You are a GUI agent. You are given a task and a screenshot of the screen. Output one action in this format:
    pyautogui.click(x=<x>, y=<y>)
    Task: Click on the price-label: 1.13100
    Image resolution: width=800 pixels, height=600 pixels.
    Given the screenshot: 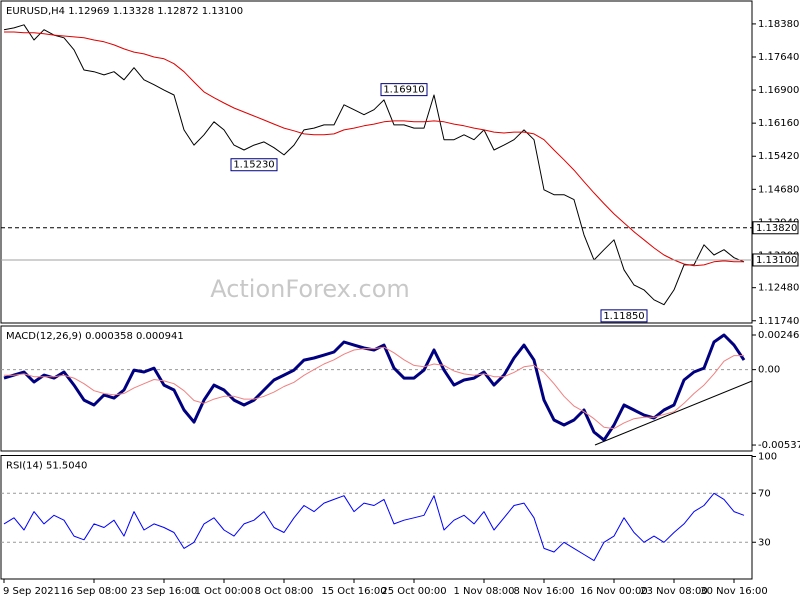 What is the action you would take?
    pyautogui.click(x=776, y=260)
    